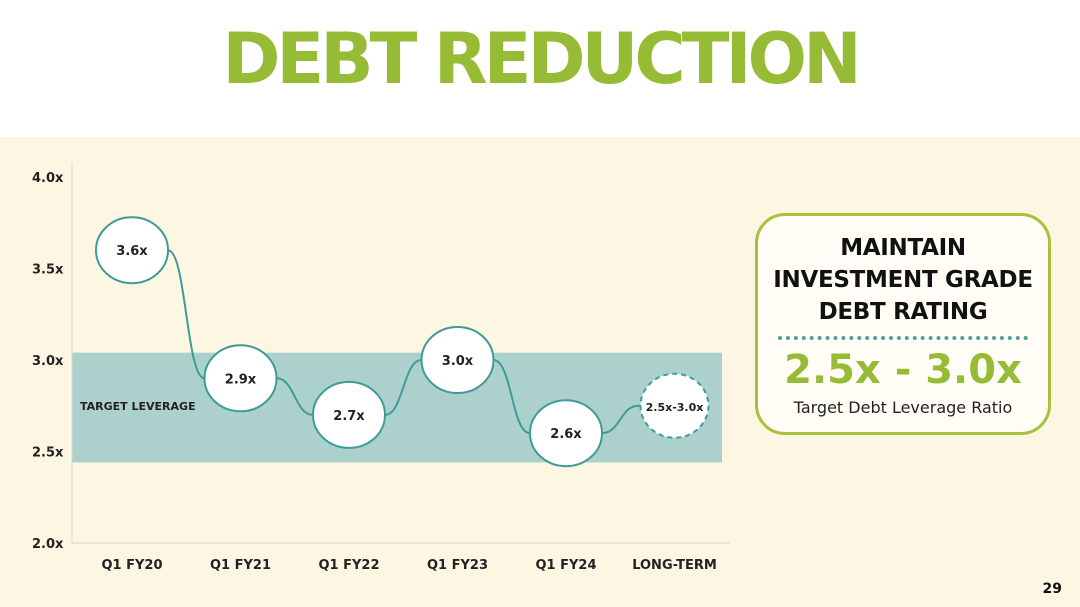 The image size is (1080, 607). I want to click on x-tick-label: Q1 FY24, so click(565, 565).